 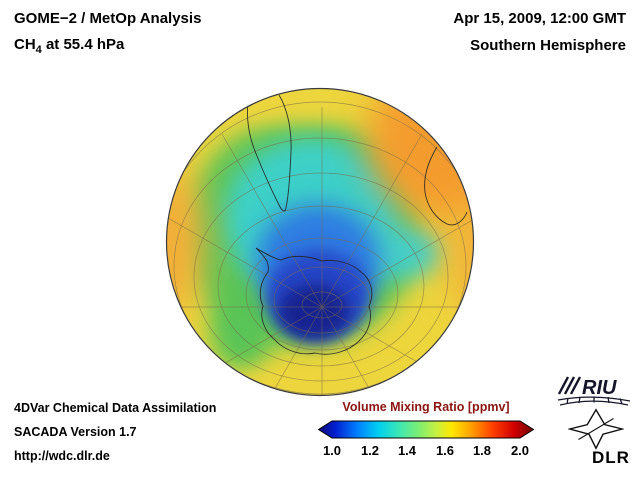 What do you see at coordinates (445, 450) in the screenshot?
I see `colorbar-tick: 1.6` at bounding box center [445, 450].